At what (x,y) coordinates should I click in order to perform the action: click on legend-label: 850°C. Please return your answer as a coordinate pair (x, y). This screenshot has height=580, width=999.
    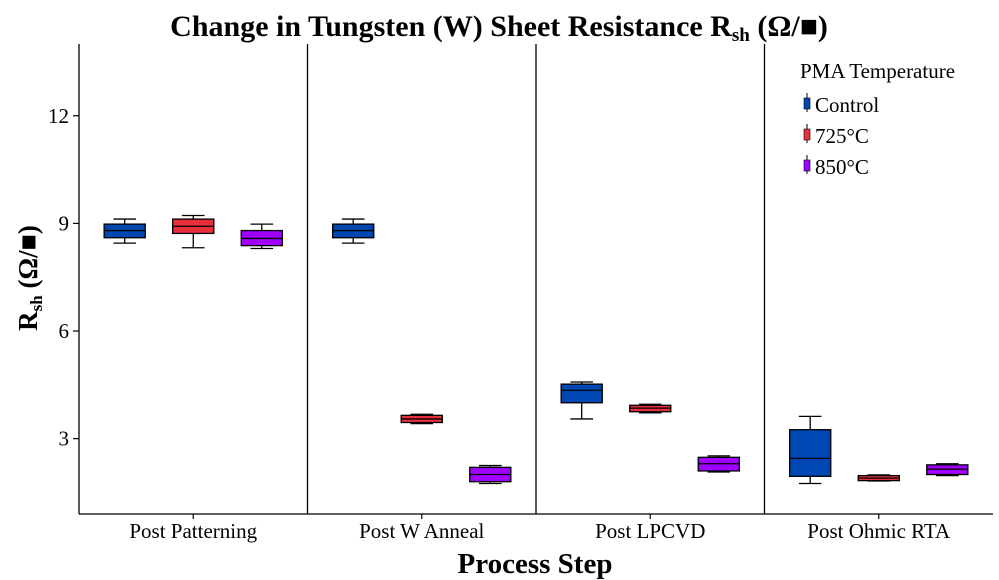
    Looking at the image, I should click on (842, 167).